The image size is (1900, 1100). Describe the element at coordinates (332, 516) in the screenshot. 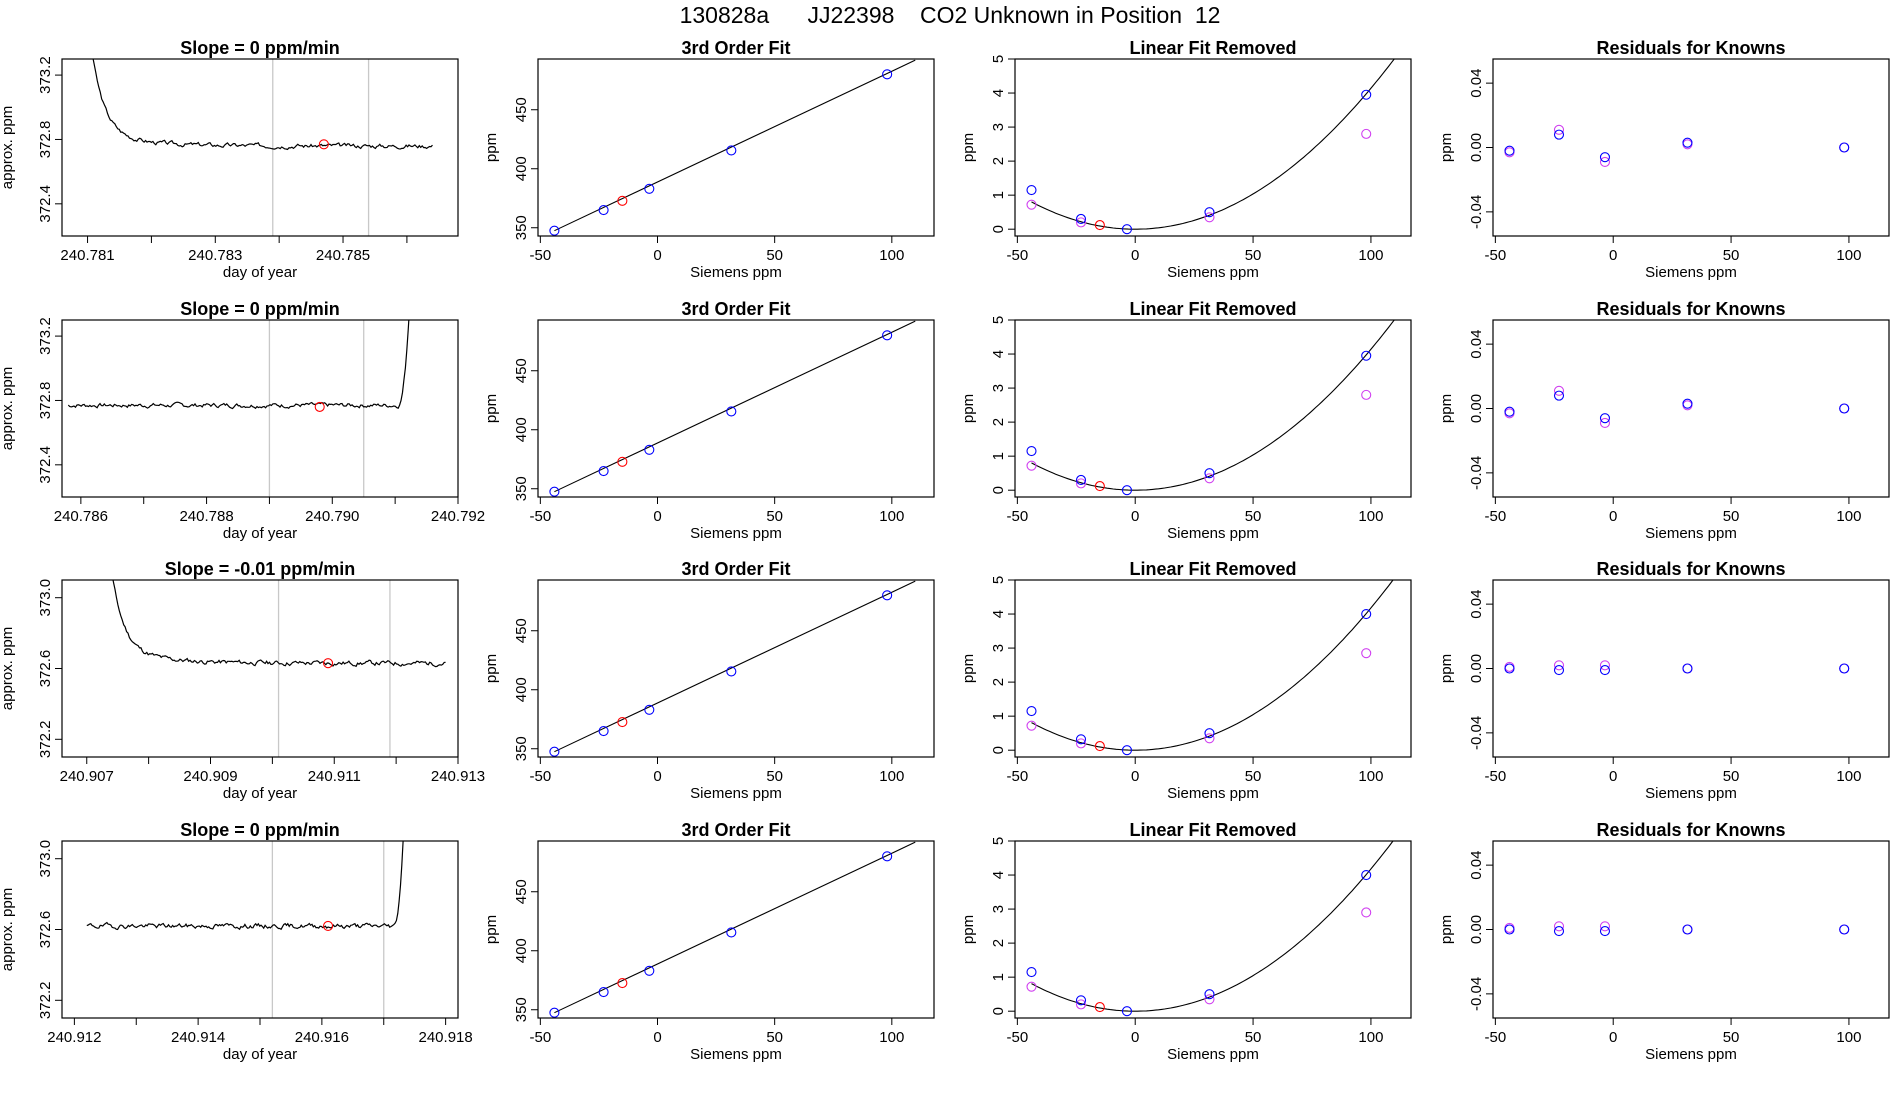

I see `x-tick-label: 240.790` at that location.